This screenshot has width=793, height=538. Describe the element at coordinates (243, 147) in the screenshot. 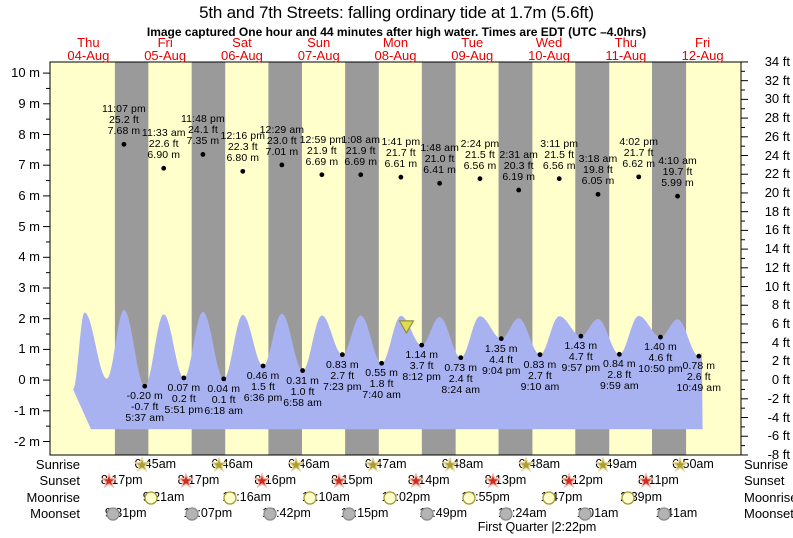

I see `high-tide-annotation: 12:16 pm 22.3 ft 6.80 m` at that location.